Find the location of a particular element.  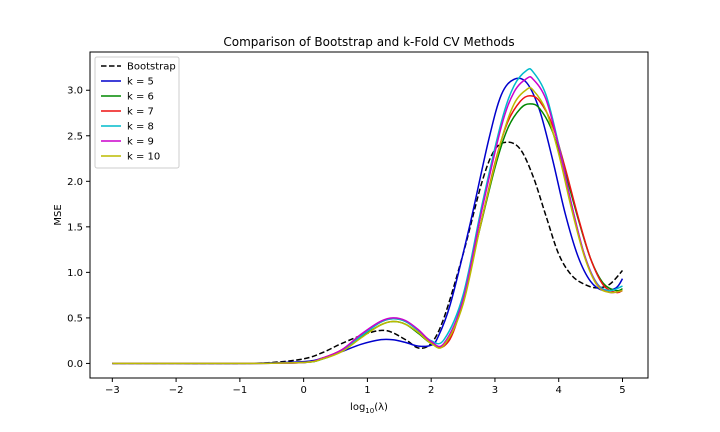

y-tick-label: 0.5 is located at coordinates (75, 318).